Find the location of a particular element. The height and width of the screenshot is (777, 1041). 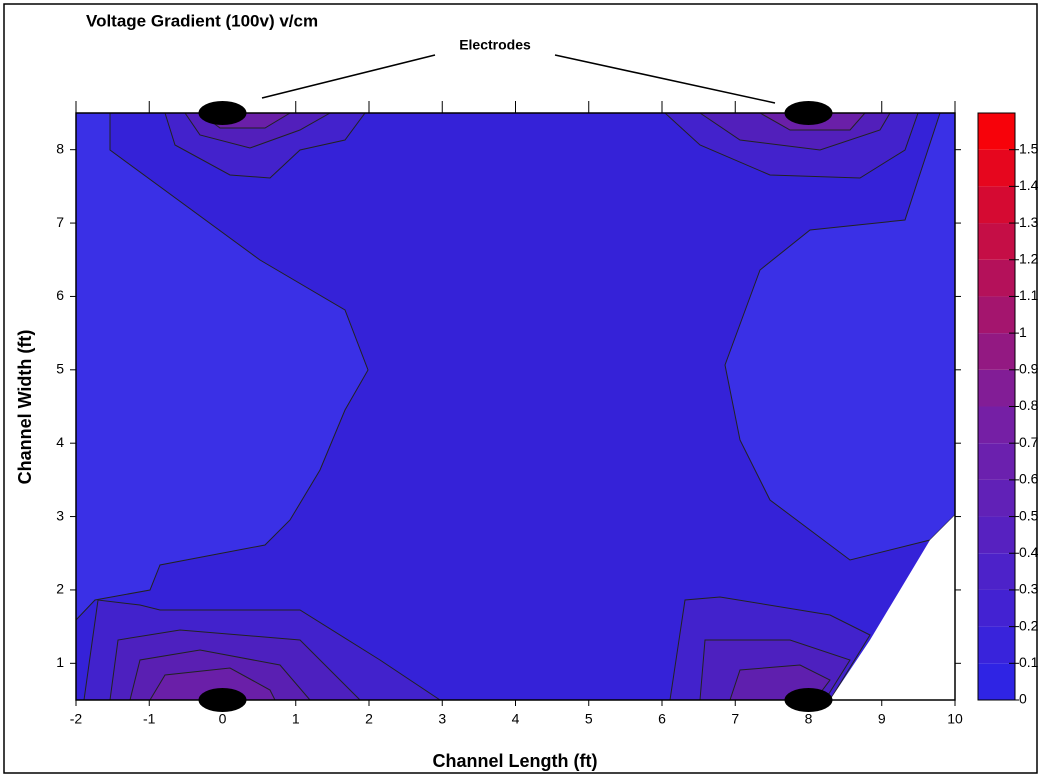

chart-title: Voltage Gradient (100v) v/cm is located at coordinates (202, 20).